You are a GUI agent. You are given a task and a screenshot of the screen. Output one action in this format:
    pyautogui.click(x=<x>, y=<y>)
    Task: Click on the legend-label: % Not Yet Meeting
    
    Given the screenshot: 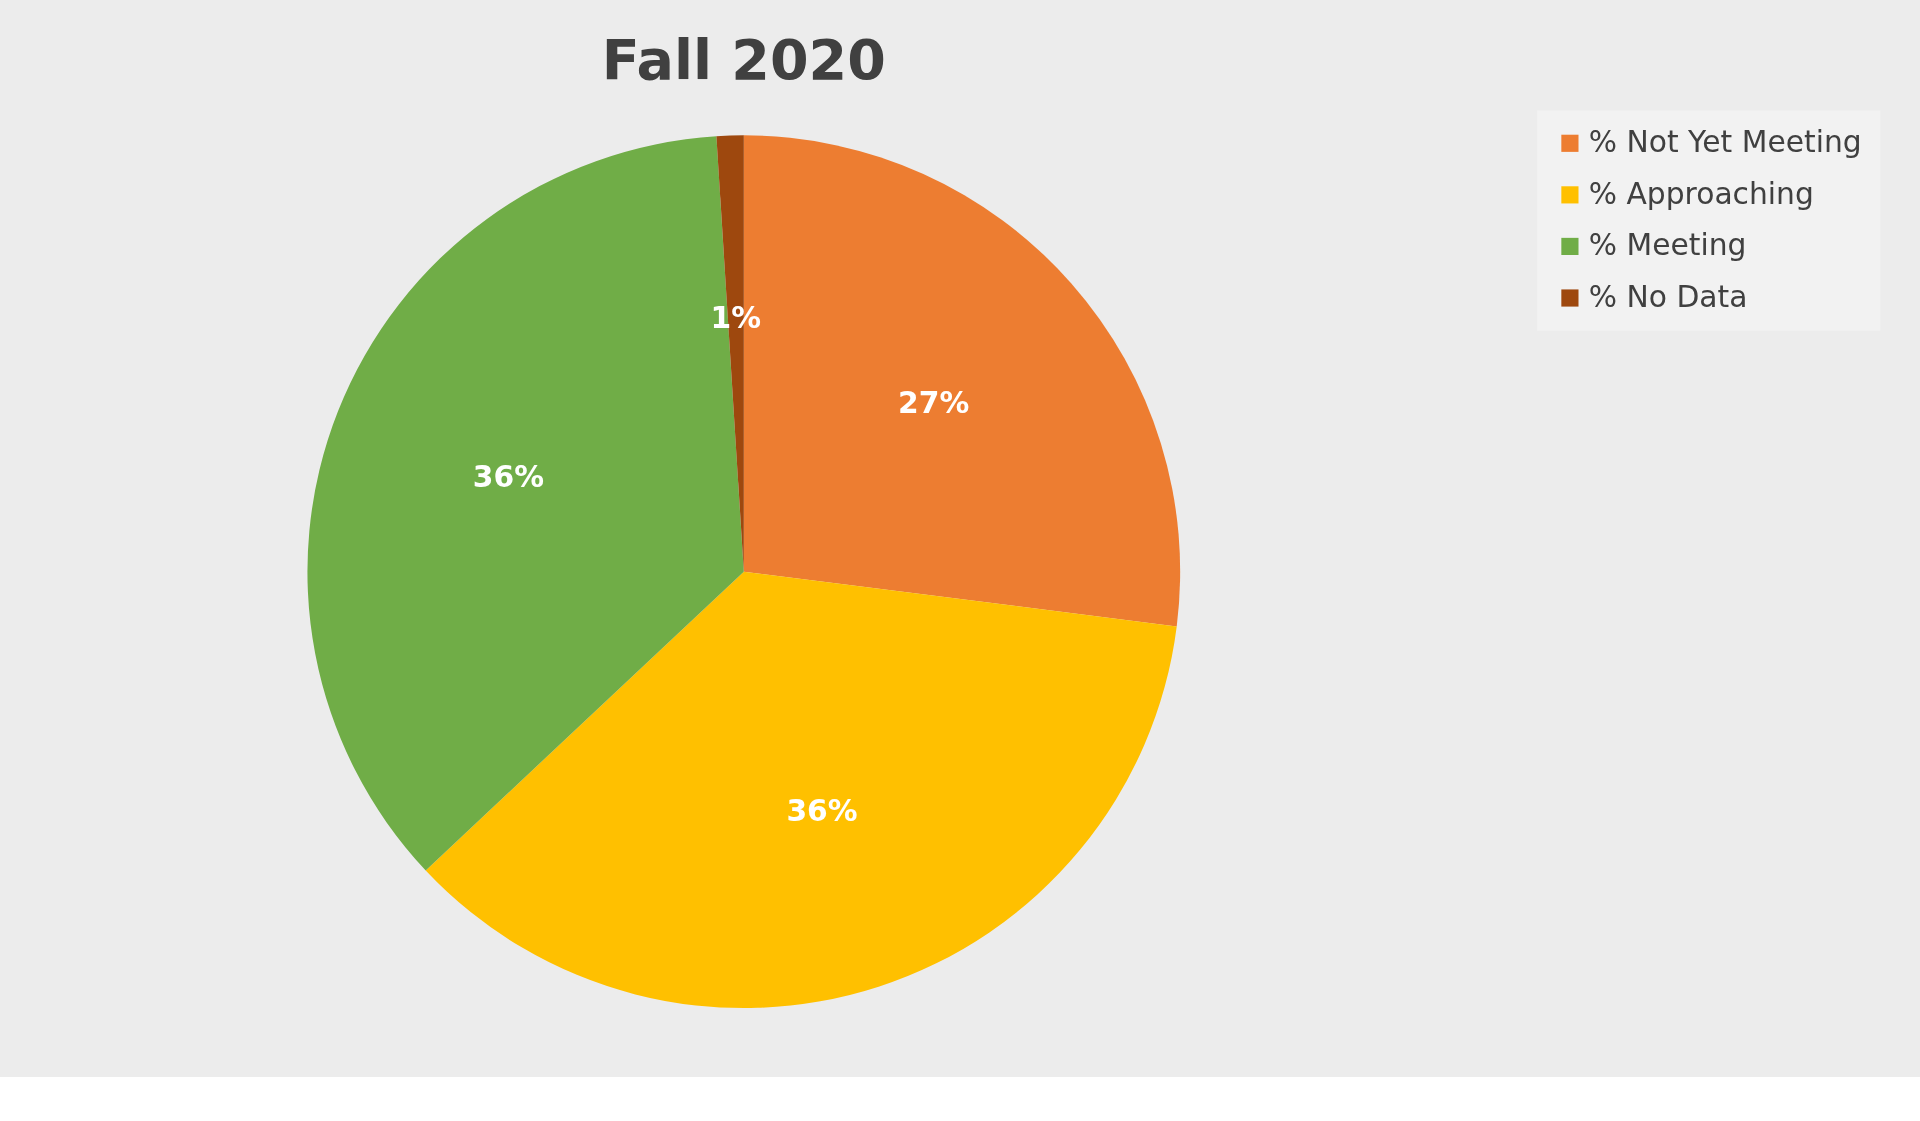 What is the action you would take?
    pyautogui.click(x=1725, y=142)
    